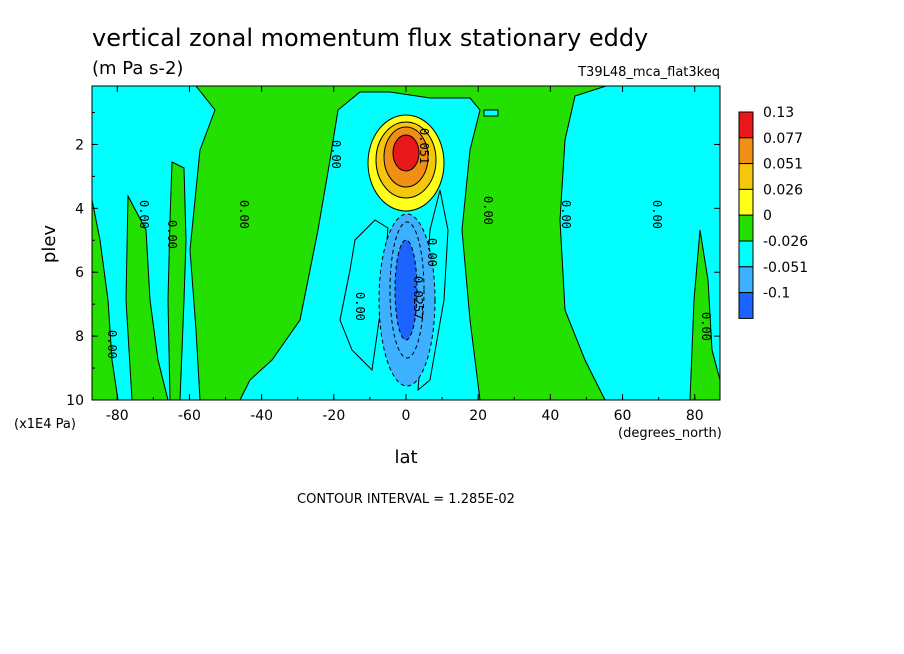  I want to click on x-tick-label: 40, so click(550, 416).